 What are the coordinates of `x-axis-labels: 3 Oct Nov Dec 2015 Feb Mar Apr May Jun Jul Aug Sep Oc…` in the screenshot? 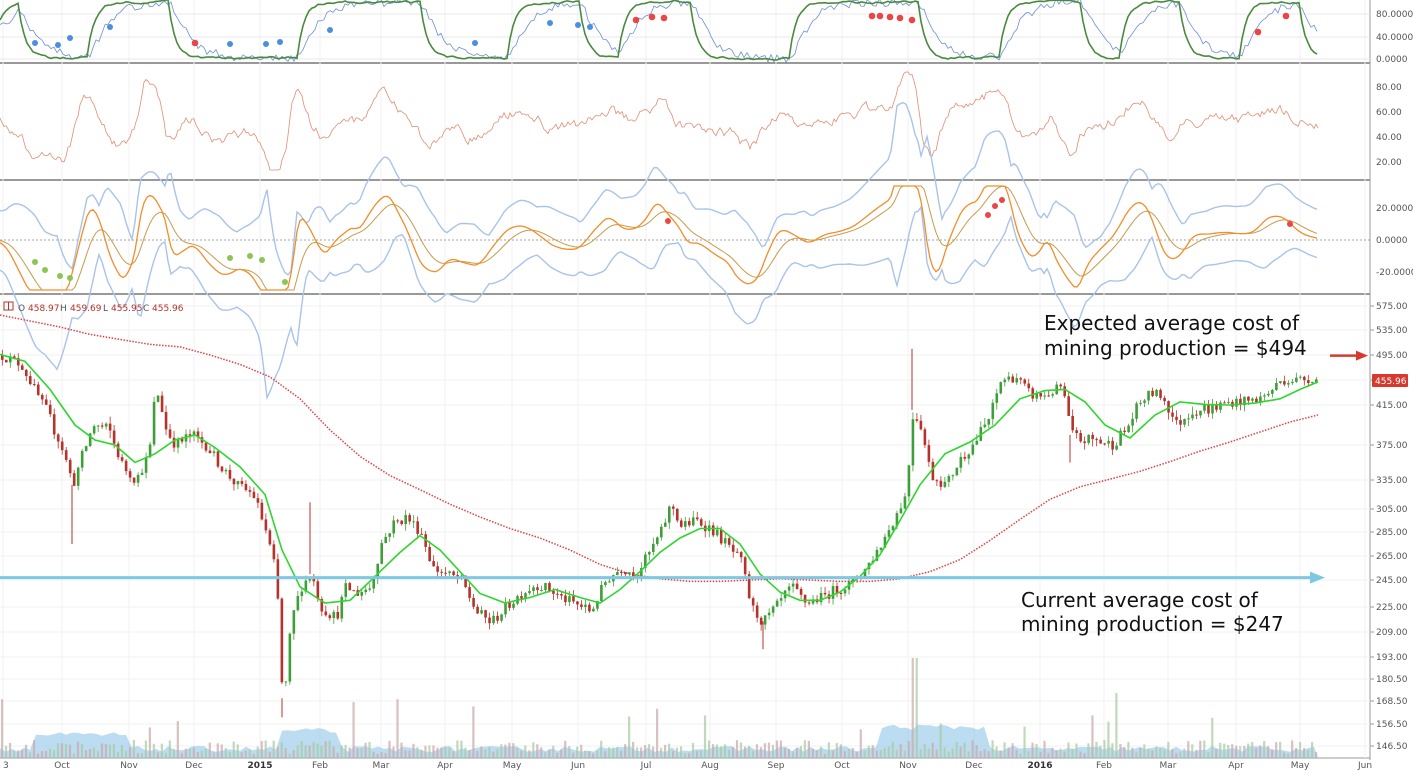 It's located at (687, 766).